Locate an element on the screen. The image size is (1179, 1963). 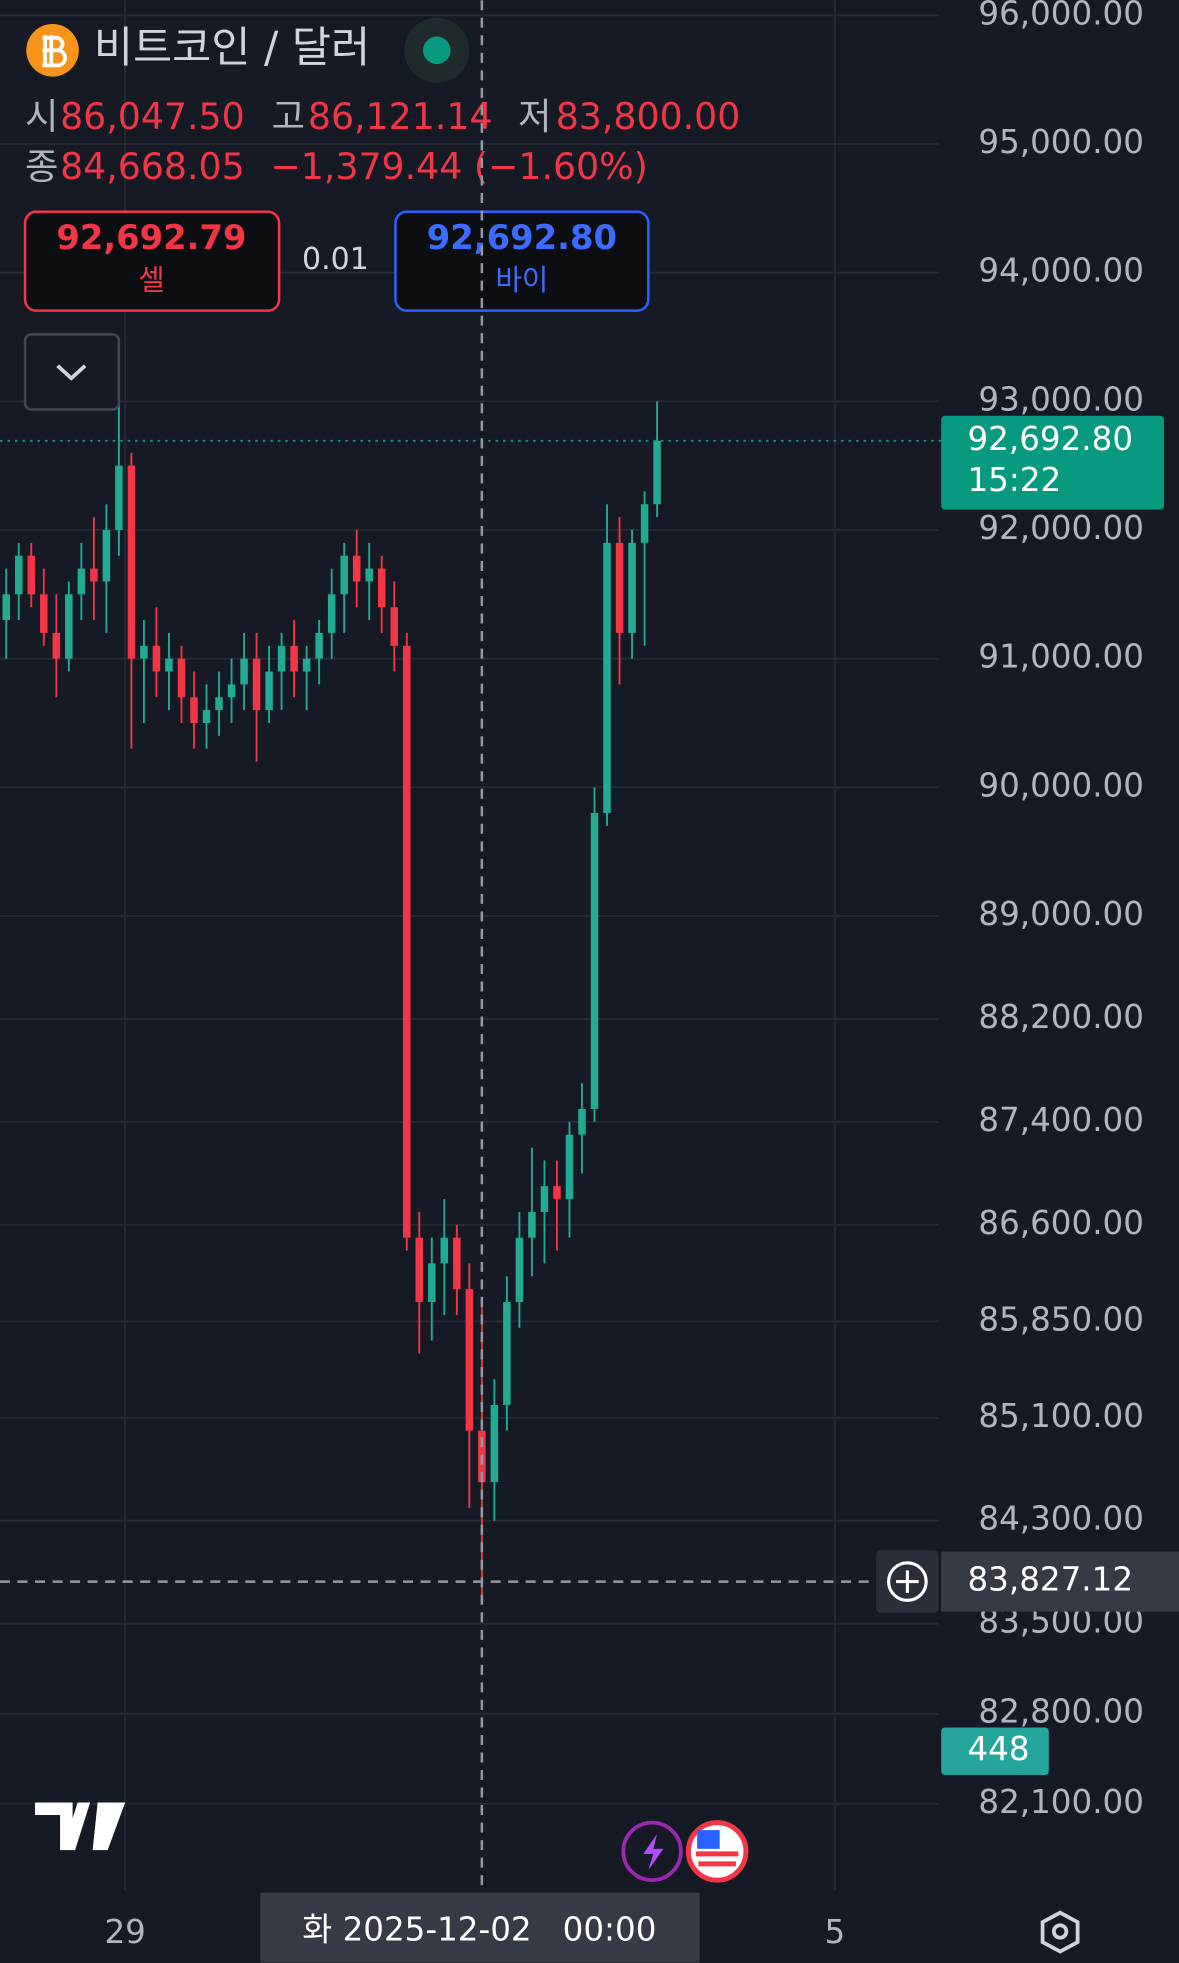
crosshair-time-label: 화 2025-12-02 00:00 is located at coordinates (479, 1929).